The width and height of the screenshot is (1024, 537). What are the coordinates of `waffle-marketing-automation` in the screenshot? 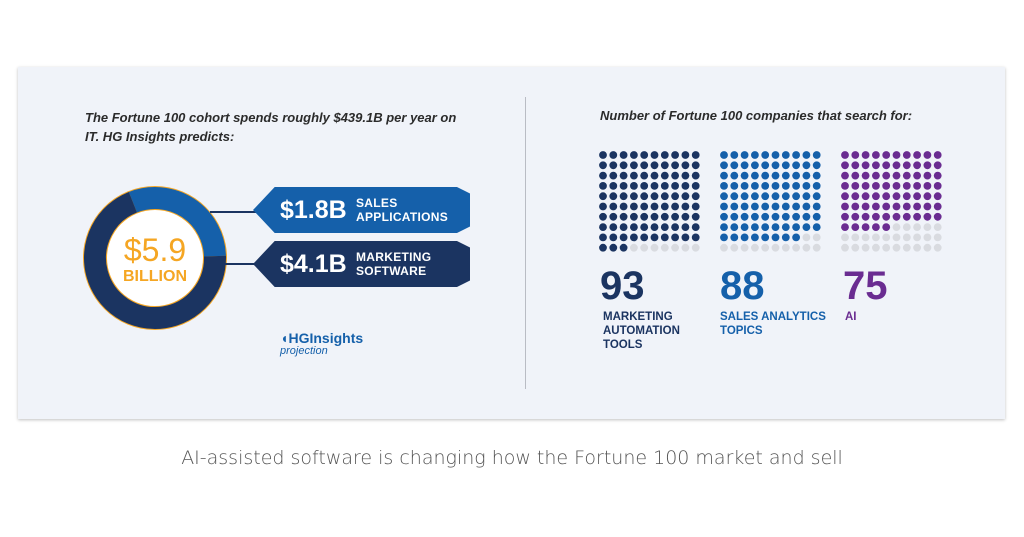 It's located at (649, 201).